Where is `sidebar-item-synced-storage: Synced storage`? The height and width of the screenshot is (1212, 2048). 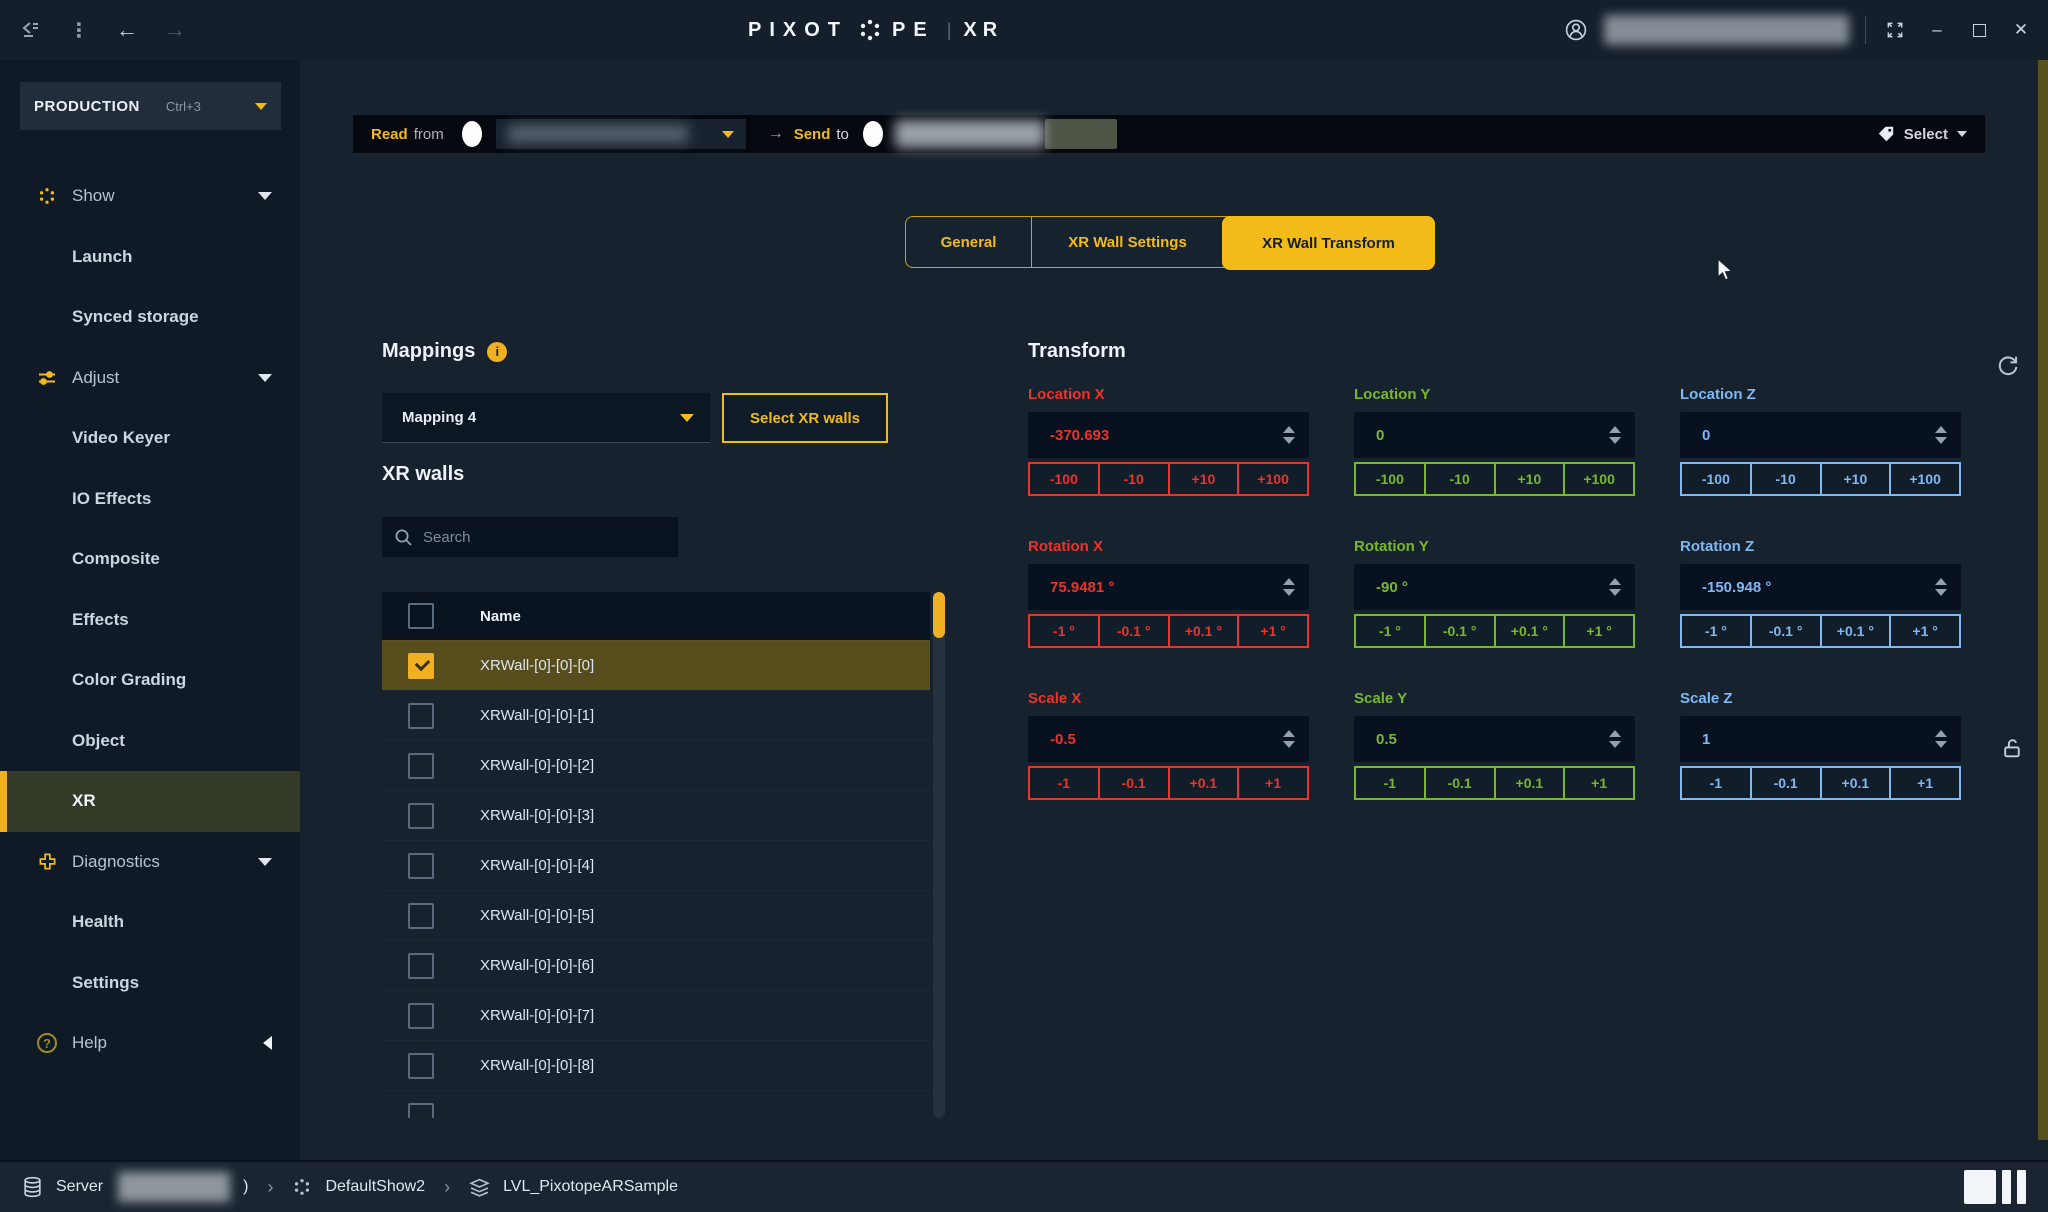 sidebar-item-synced-storage: Synced storage is located at coordinates (150, 317).